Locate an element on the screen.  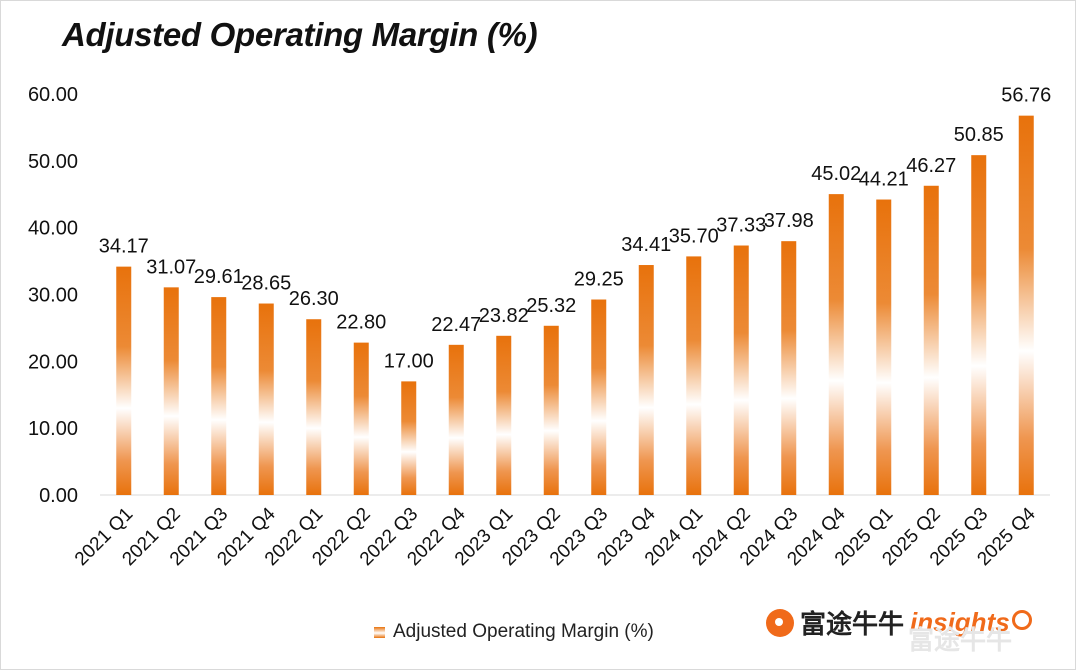
y-tick-label: 60.00 is located at coordinates (53, 95).